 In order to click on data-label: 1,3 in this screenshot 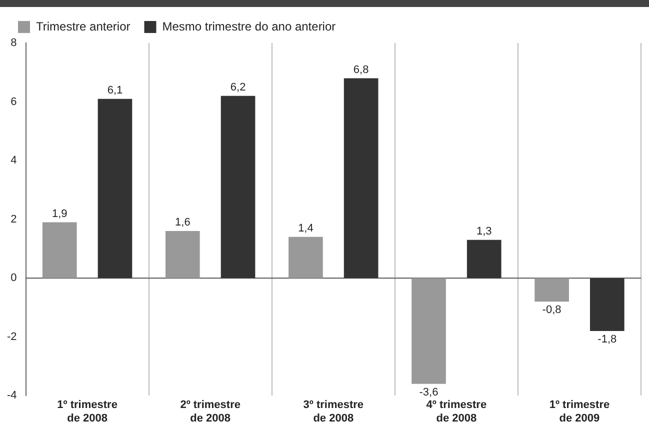, I will do `click(484, 231)`.